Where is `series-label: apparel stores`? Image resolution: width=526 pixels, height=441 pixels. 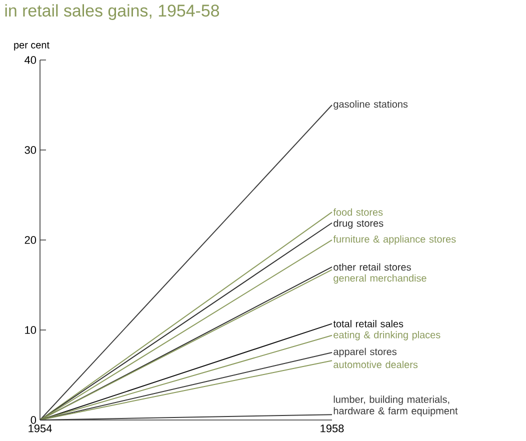 series-label: apparel stores is located at coordinates (365, 353).